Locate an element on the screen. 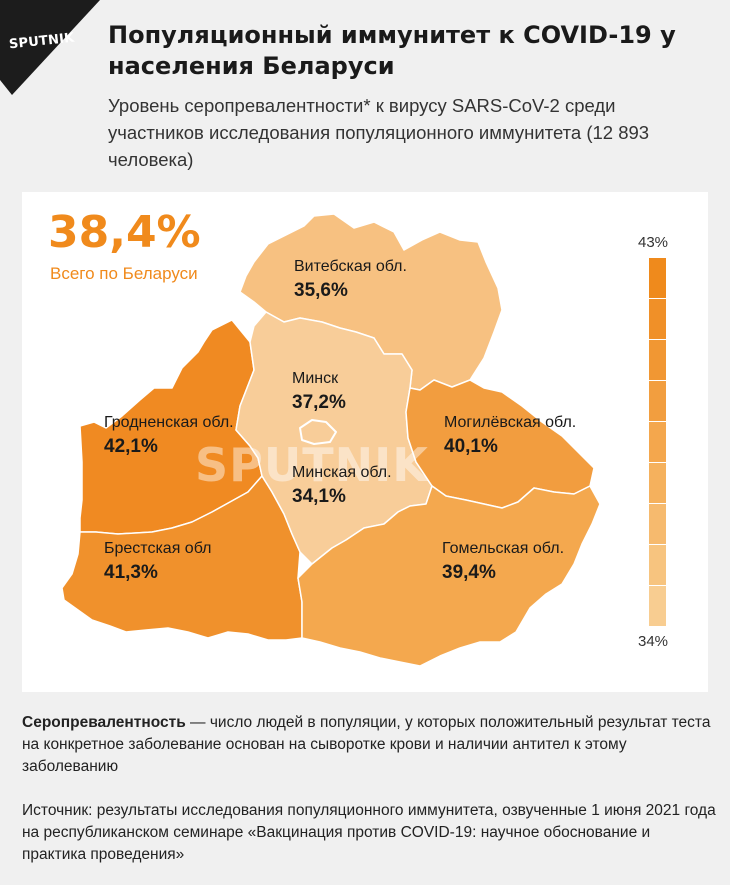 The image size is (730, 885). region-gomel is located at coordinates (449, 576).